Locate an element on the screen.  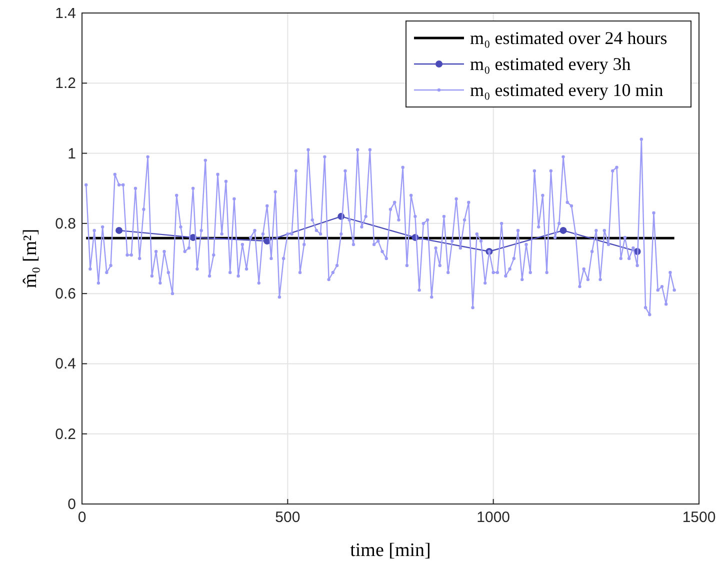
y-tick-label: 1.2 is located at coordinates (65, 83).